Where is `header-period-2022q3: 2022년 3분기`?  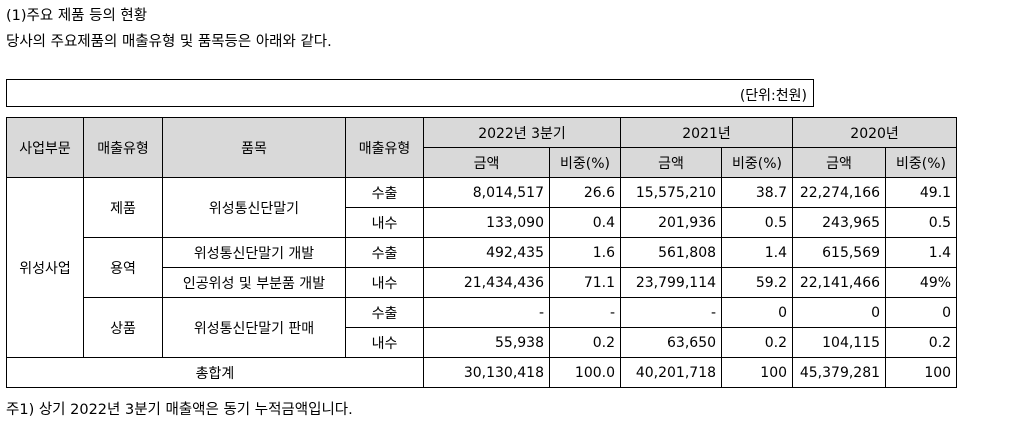
header-period-2022q3: 2022년 3분기 is located at coordinates (522, 132).